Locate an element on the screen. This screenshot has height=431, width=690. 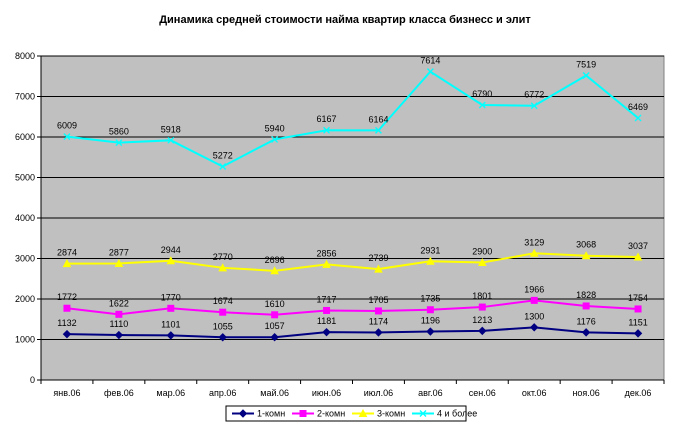
legend-label: 1-комн is located at coordinates (271, 414).